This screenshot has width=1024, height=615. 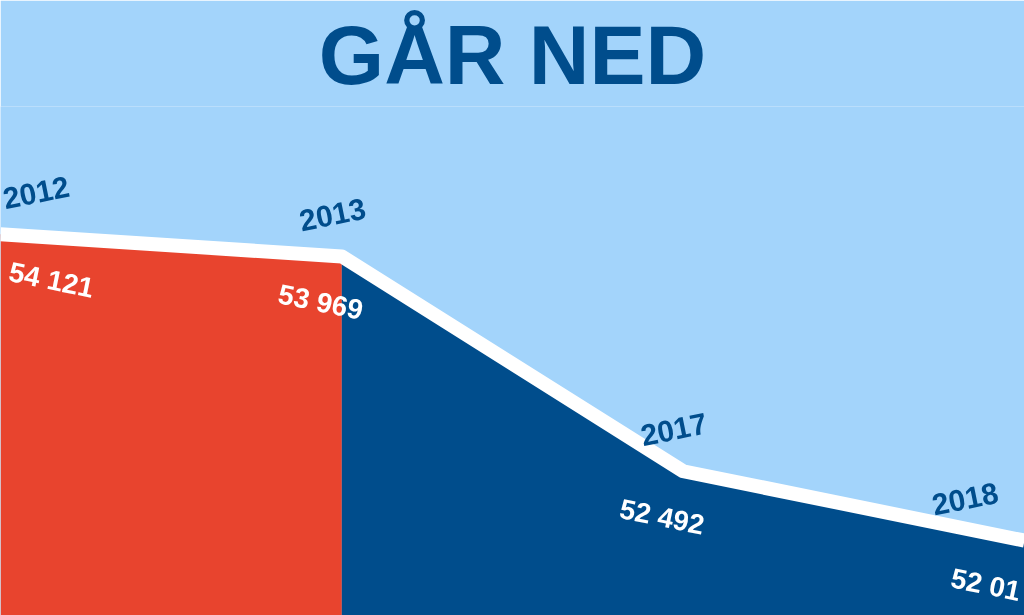 I want to click on x-tick-label: 2018, so click(x=965, y=498).